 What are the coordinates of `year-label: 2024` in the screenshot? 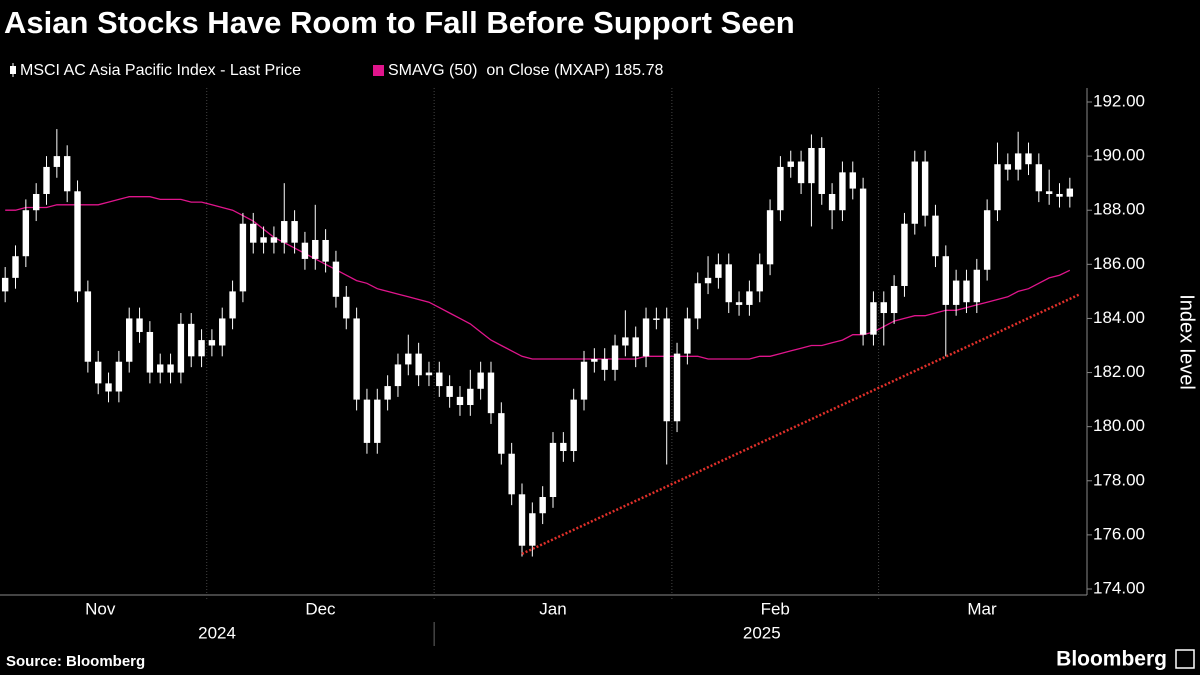 It's located at (217, 632).